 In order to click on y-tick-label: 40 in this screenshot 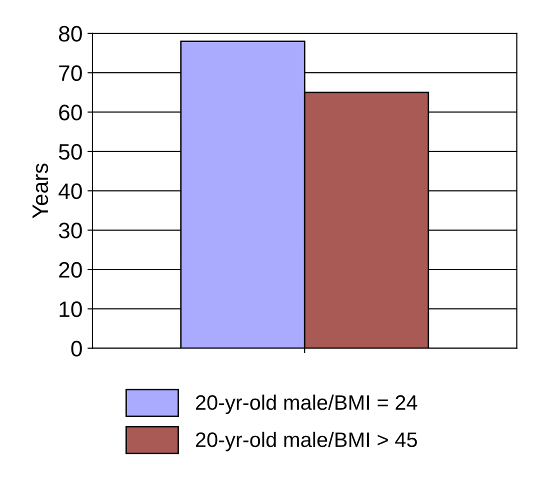, I will do `click(70, 191)`.